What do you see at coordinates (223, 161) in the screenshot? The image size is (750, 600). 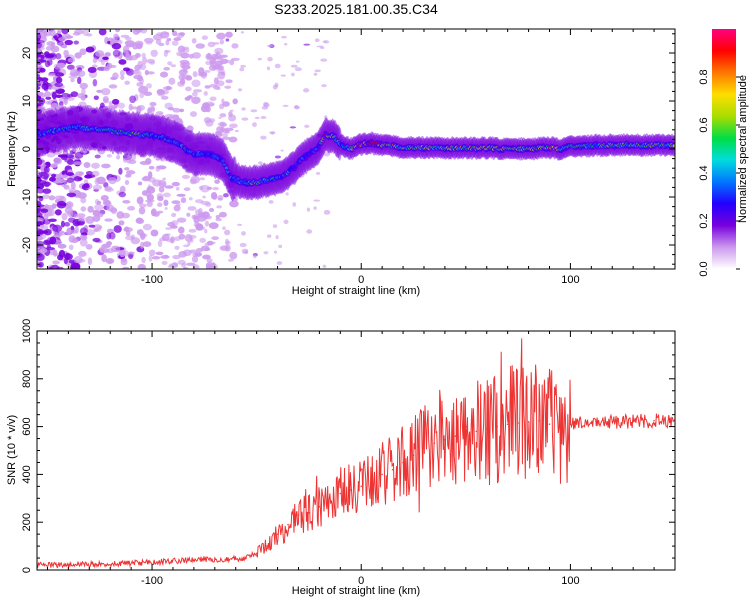 I see `ridge-core` at bounding box center [223, 161].